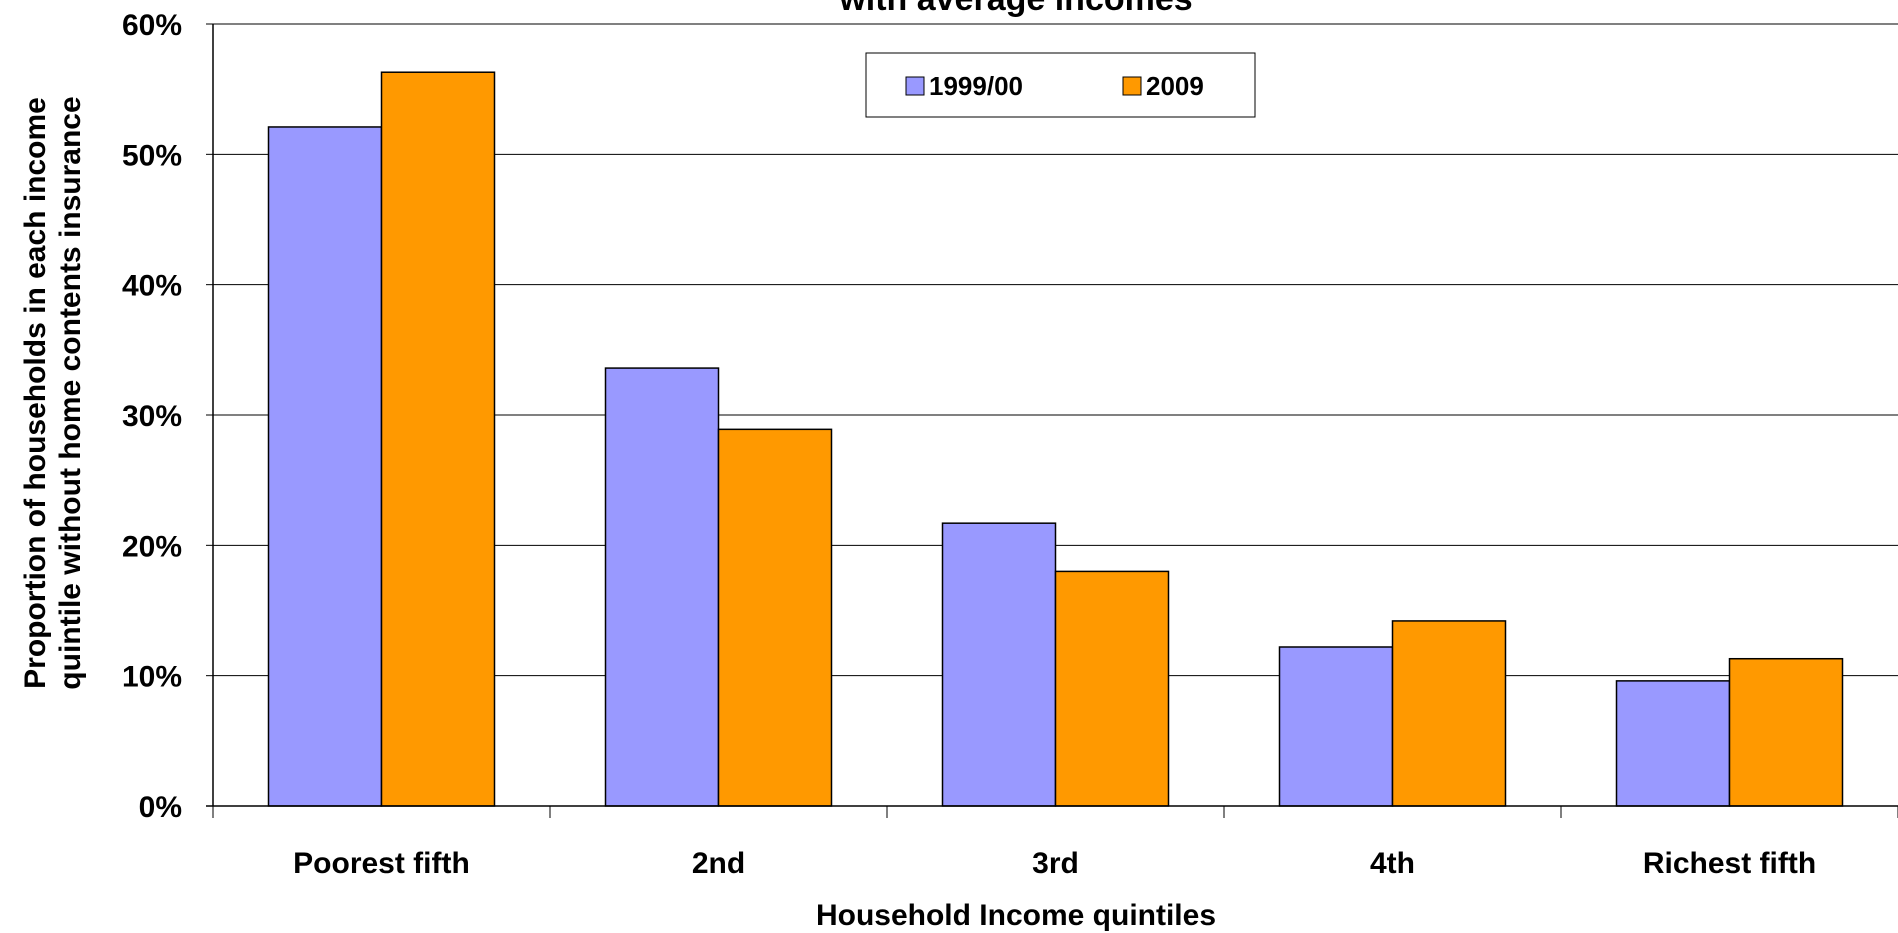 The width and height of the screenshot is (1898, 933). I want to click on x-tick-label: 2nd, so click(718, 863).